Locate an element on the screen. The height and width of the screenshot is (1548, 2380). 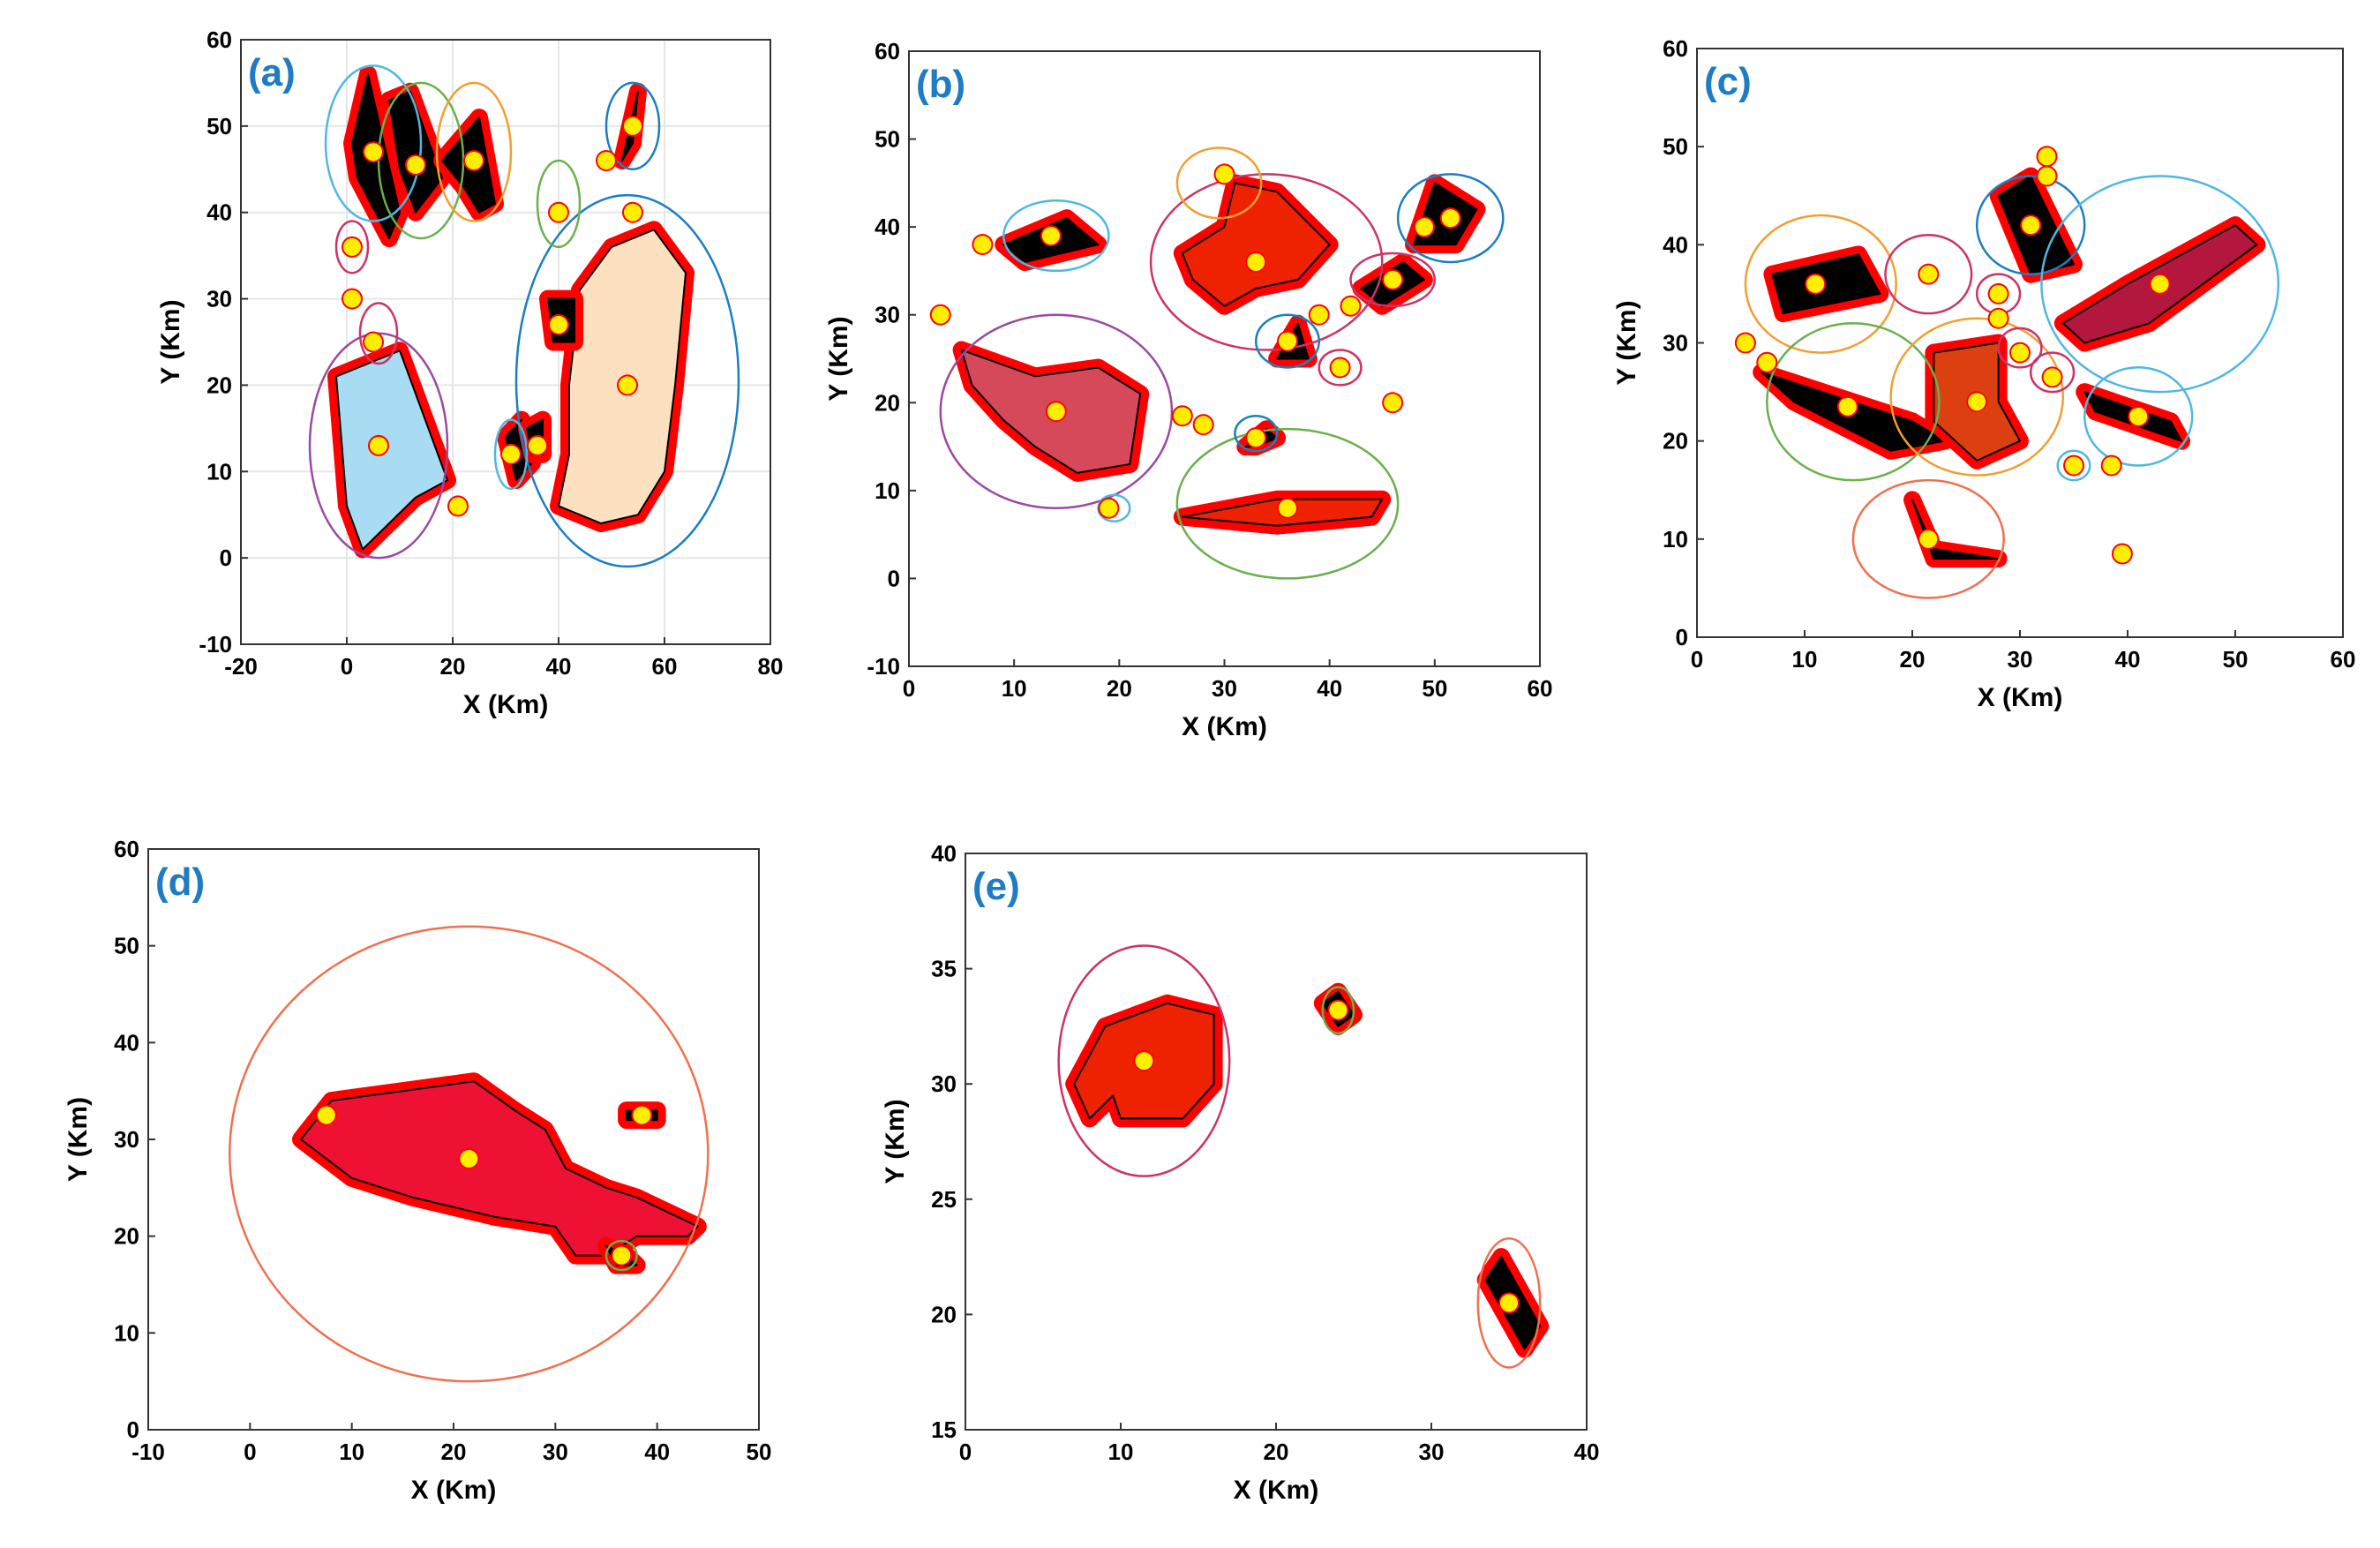
panel-label: (d) is located at coordinates (180, 882).